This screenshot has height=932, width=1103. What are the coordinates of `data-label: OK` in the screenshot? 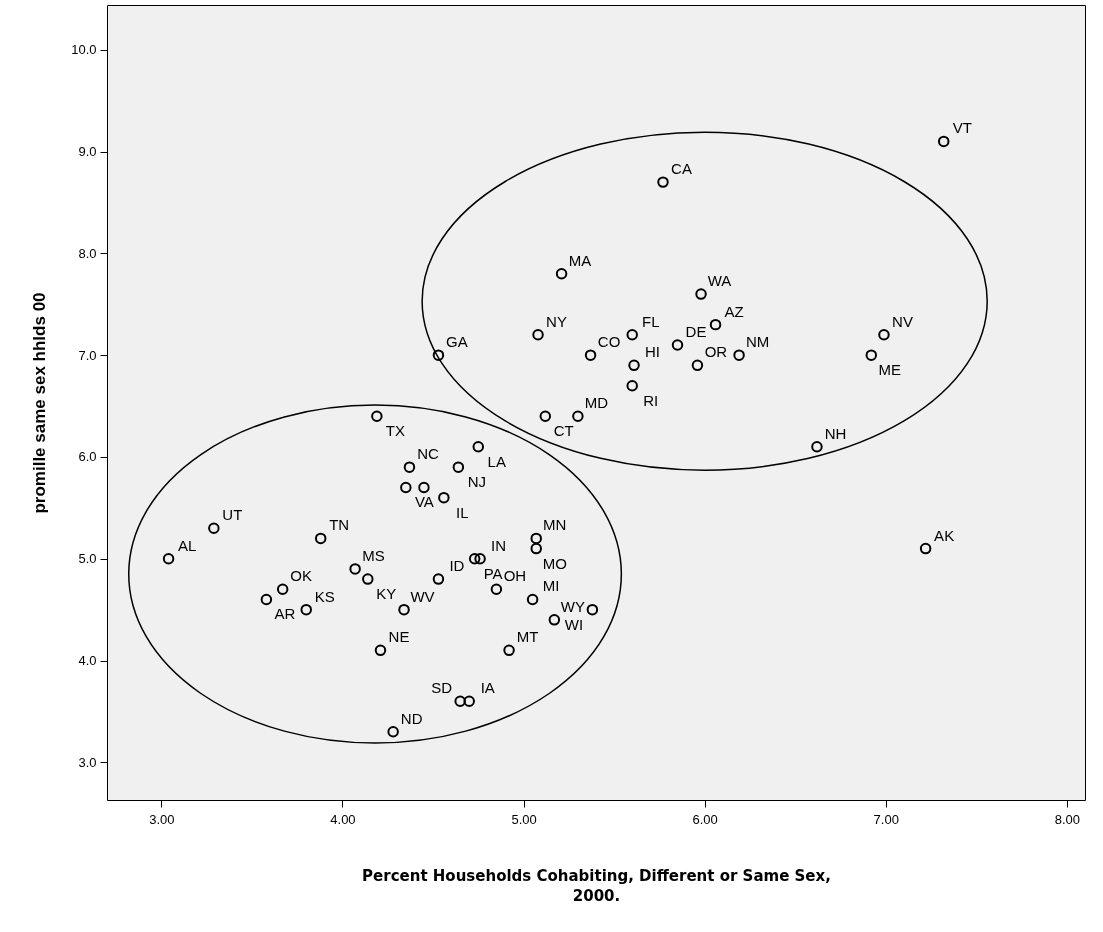 It's located at (301, 576).